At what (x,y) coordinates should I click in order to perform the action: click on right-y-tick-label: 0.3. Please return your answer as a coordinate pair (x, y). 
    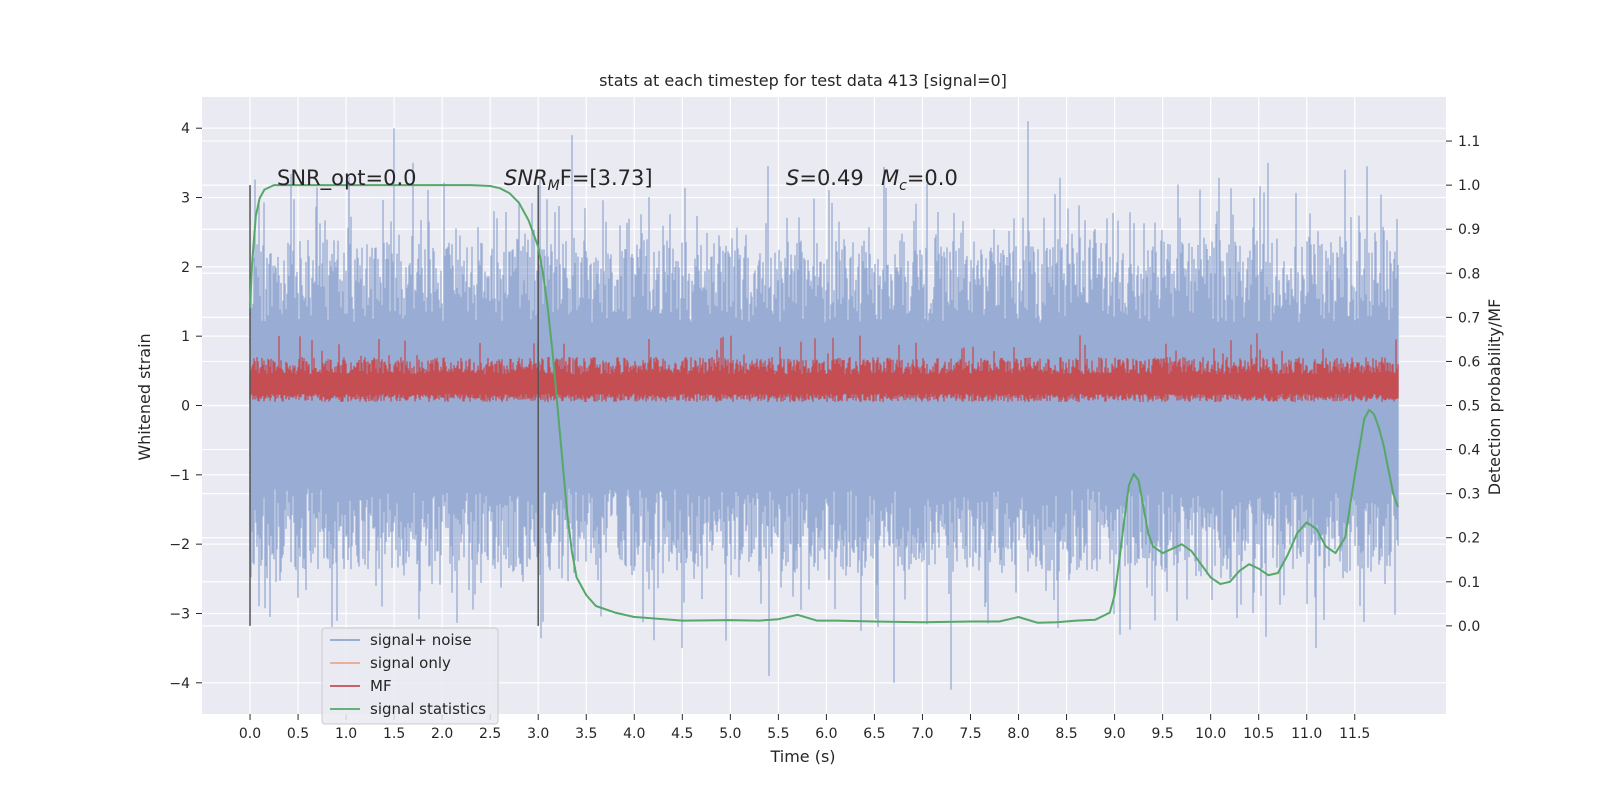
    Looking at the image, I should click on (1469, 495).